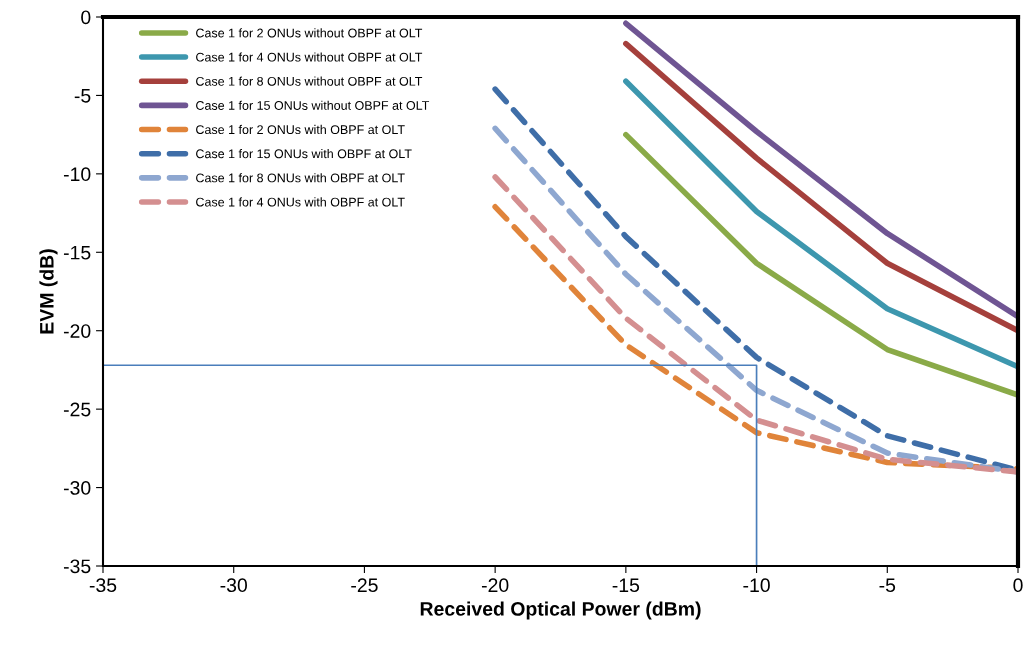 The width and height of the screenshot is (1024, 652). Describe the element at coordinates (887, 585) in the screenshot. I see `x-tick-label: -5` at that location.